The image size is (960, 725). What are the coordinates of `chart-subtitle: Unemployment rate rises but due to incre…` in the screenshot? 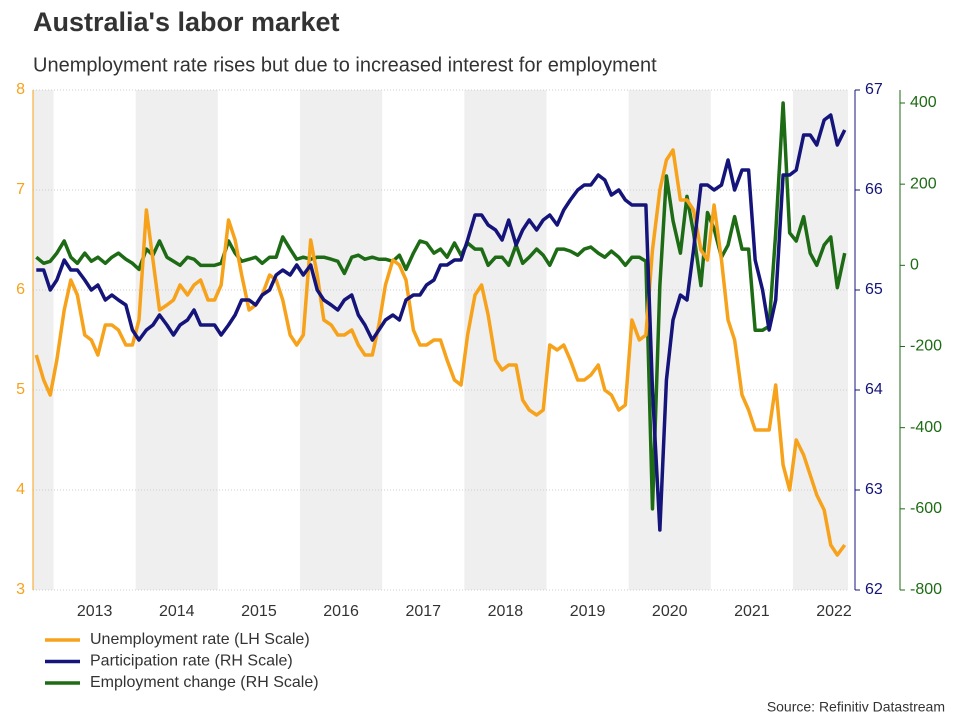 It's located at (345, 65).